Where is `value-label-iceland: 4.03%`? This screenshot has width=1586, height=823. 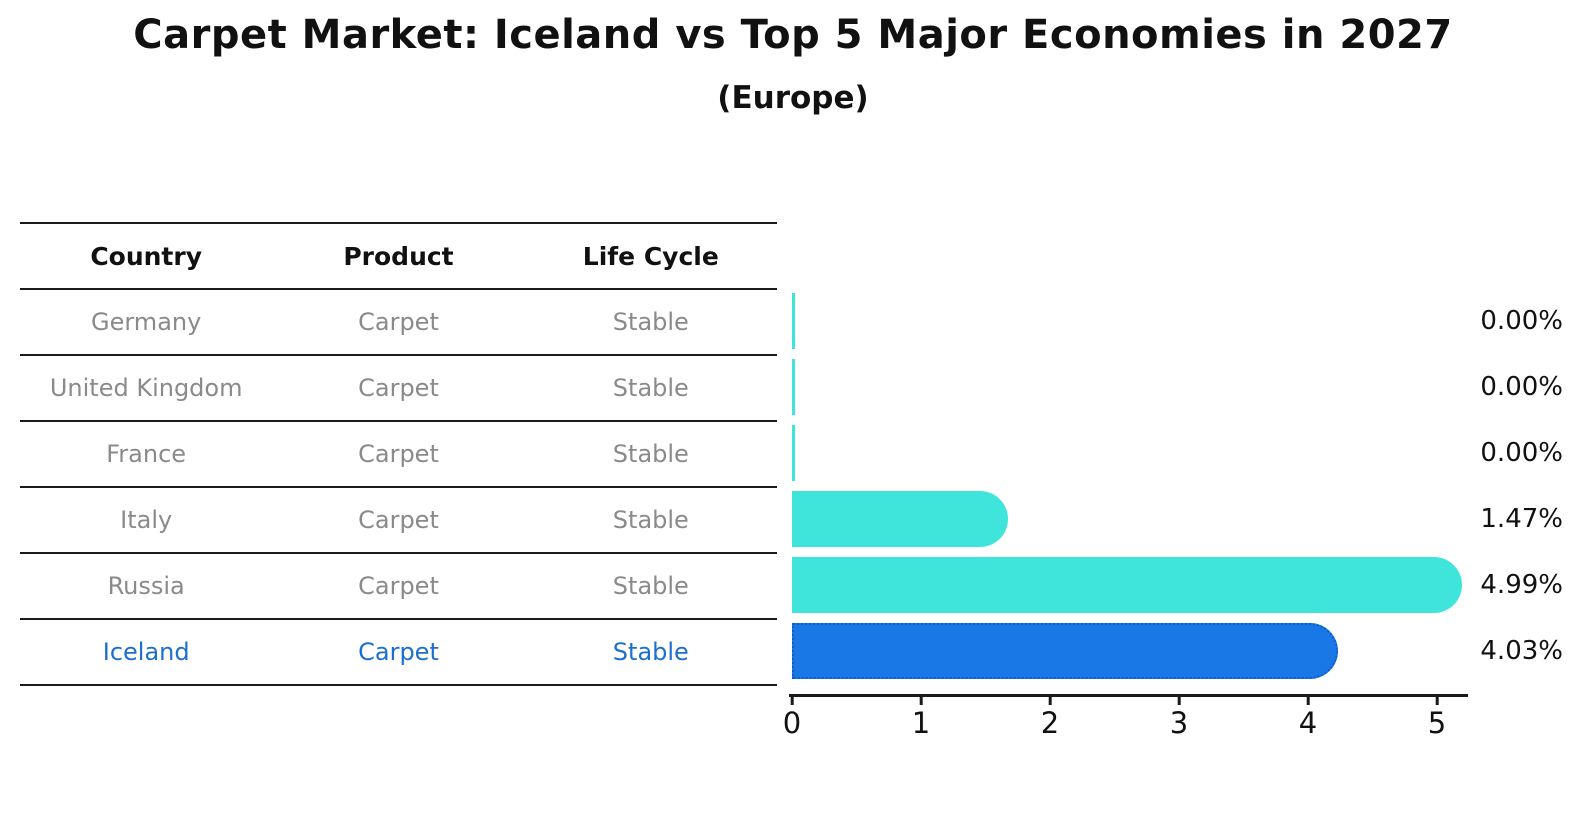 value-label-iceland: 4.03% is located at coordinates (1521, 651).